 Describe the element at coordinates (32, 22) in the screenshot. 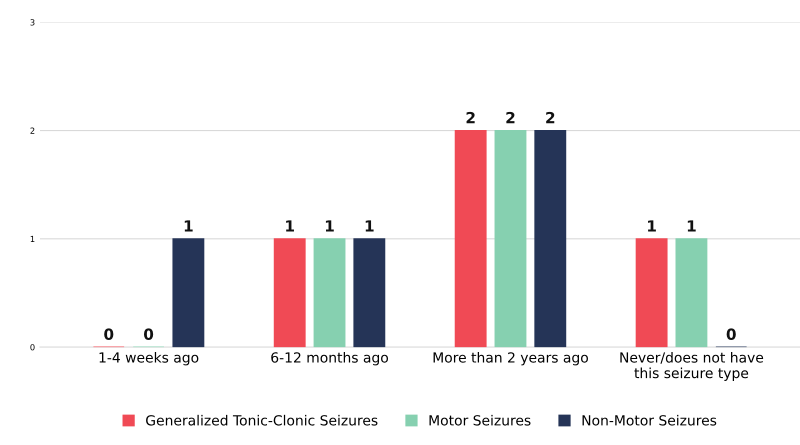

I see `y-tick-label: 3` at that location.